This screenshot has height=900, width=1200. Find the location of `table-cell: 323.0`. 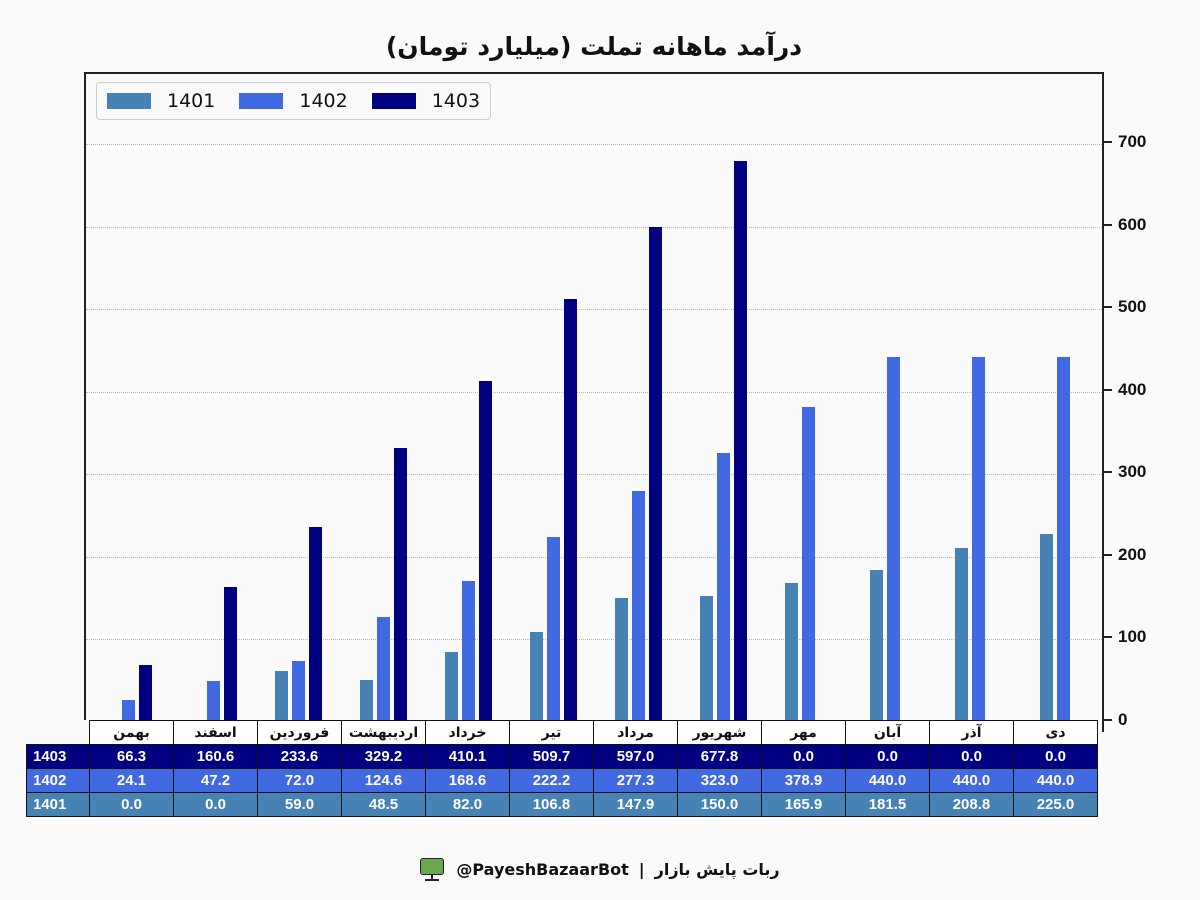

table-cell: 323.0 is located at coordinates (719, 780).